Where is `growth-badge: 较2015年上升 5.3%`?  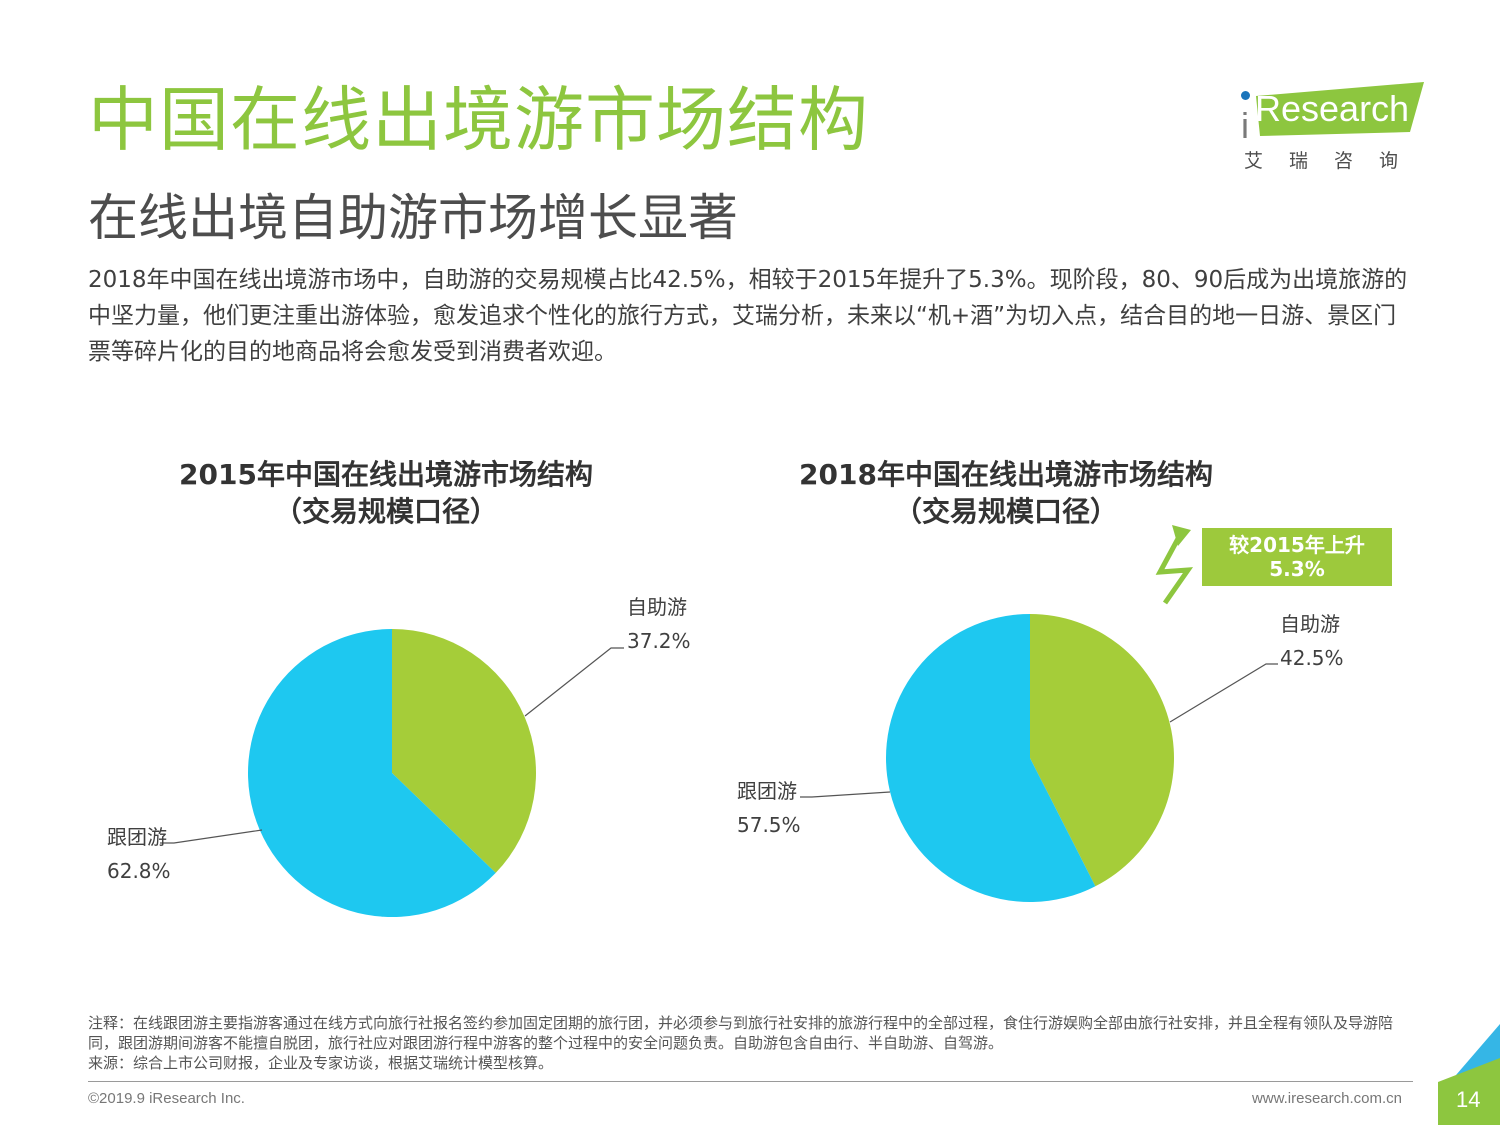
growth-badge: 较2015年上升 5.3% is located at coordinates (1297, 557).